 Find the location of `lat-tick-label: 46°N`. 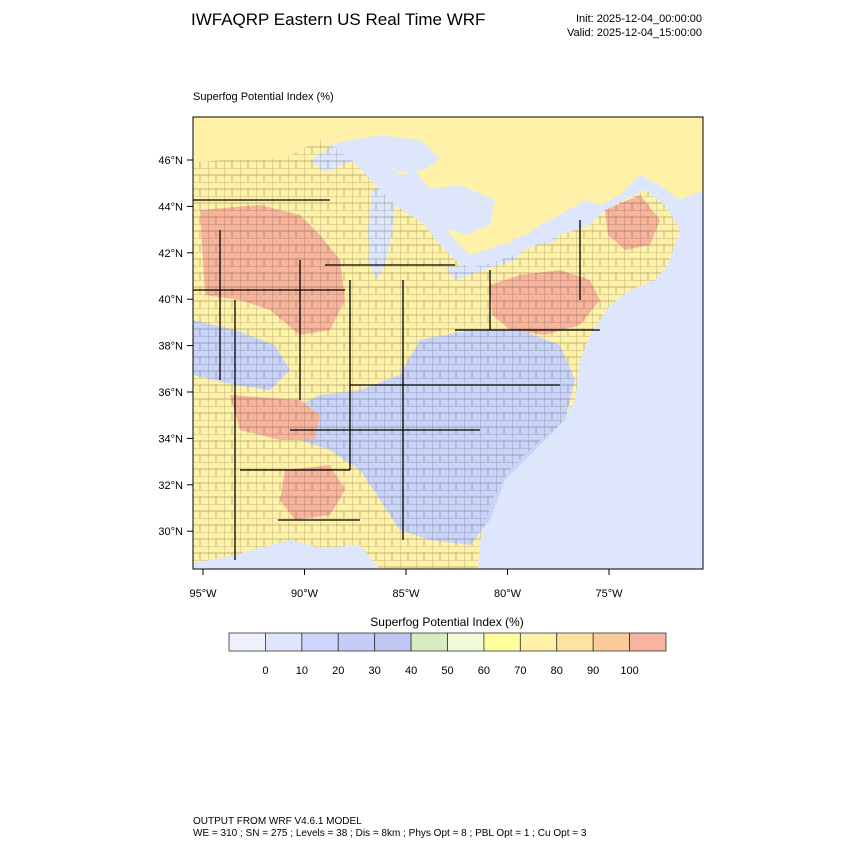

lat-tick-label: 46°N is located at coordinates (170, 161).